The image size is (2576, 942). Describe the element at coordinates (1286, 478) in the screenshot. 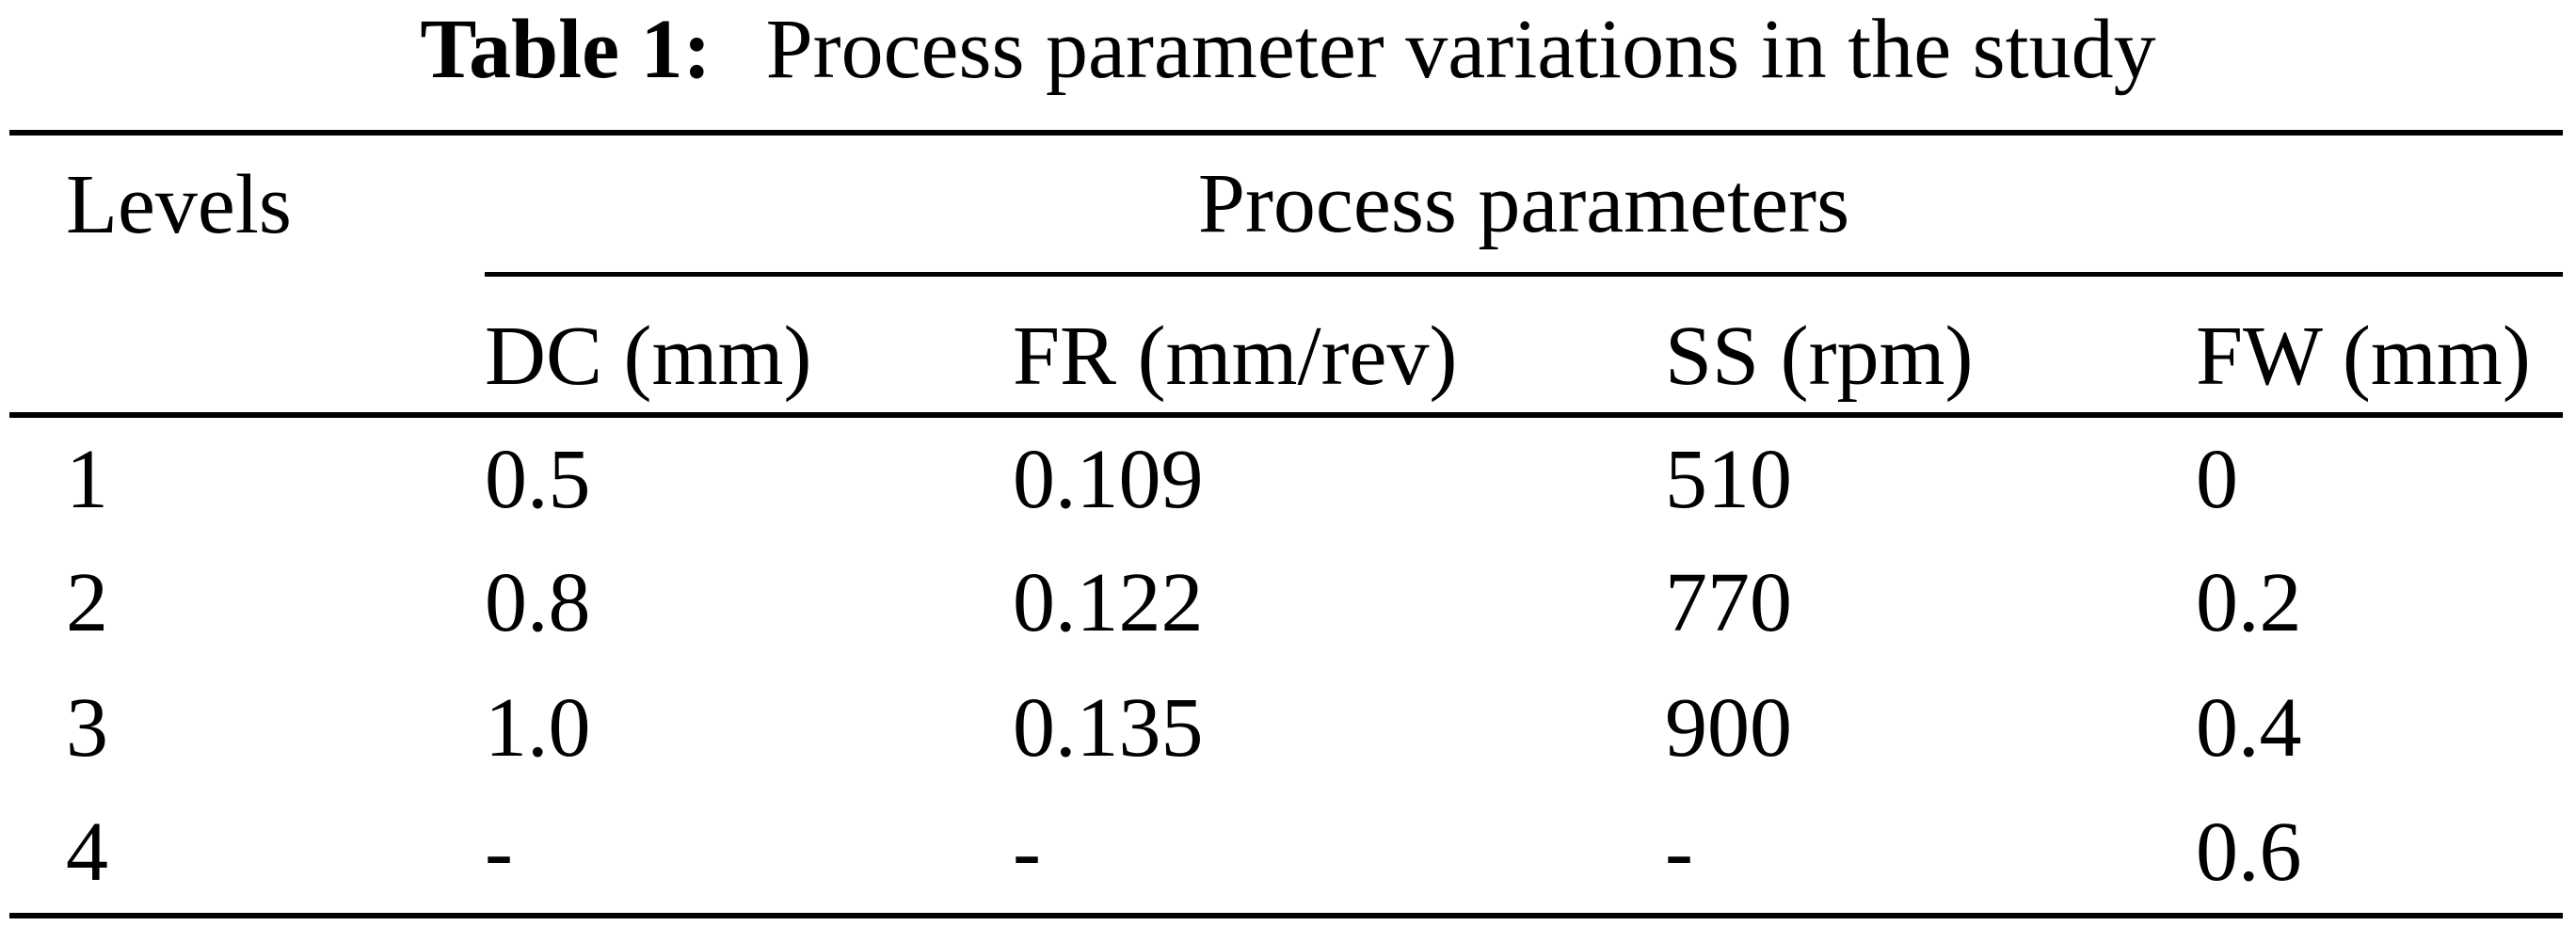

I see `table-row: 1 0.5 0.109 510 0` at that location.